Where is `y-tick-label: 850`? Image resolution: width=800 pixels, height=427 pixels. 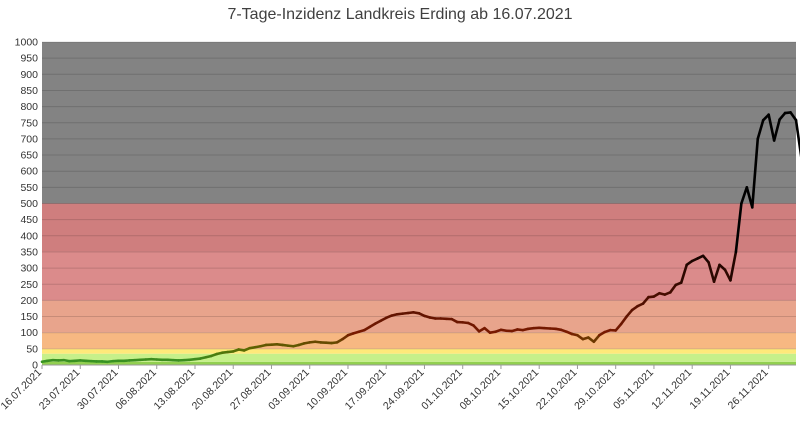
y-tick-label: 850 is located at coordinates (29, 91).